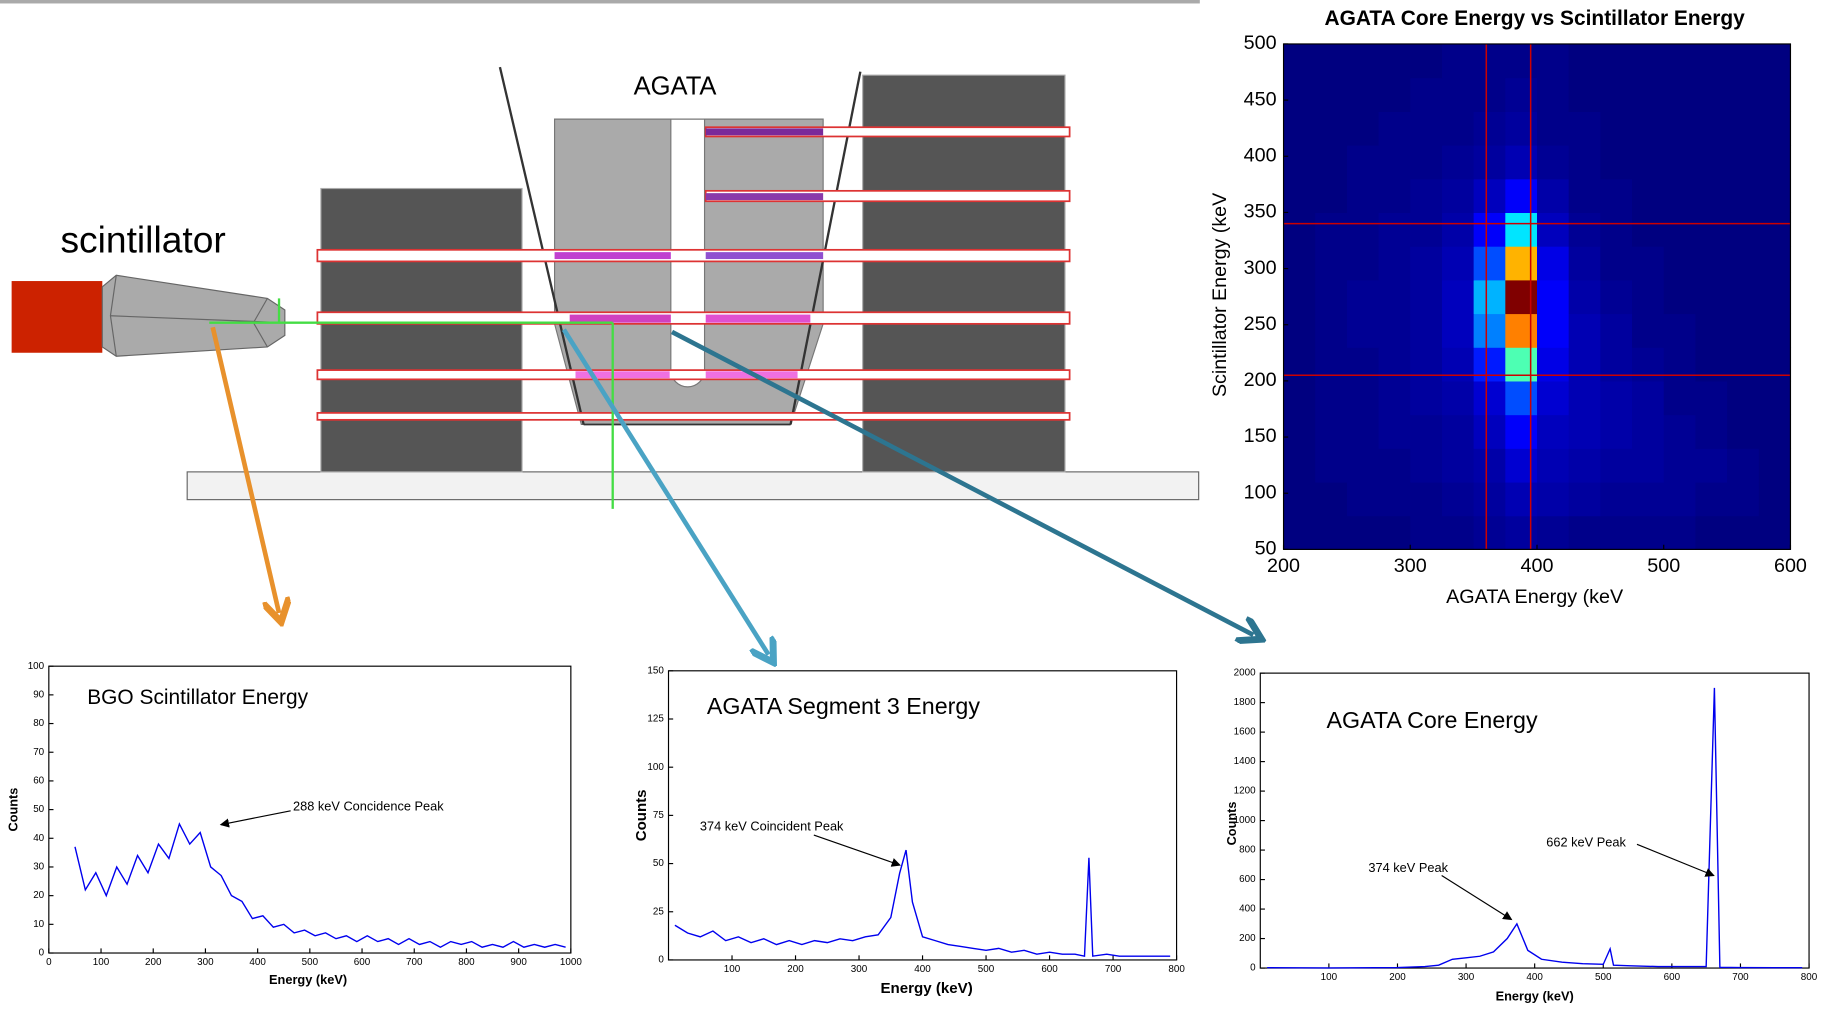 The width and height of the screenshot is (1823, 1012). I want to click on y-tick-label: 1000, so click(1245, 820).